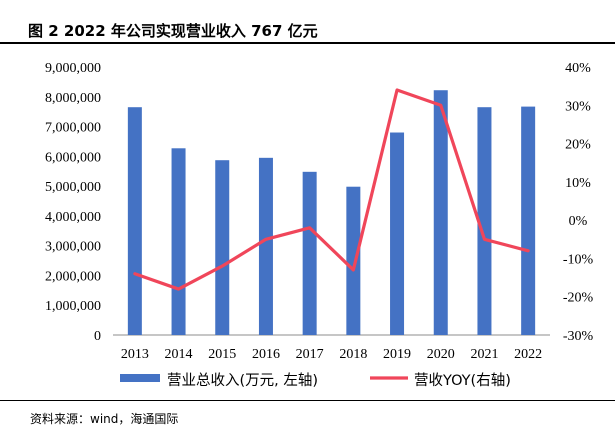 This screenshot has width=615, height=445. I want to click on y-right-tick-label: -10%, so click(578, 259).